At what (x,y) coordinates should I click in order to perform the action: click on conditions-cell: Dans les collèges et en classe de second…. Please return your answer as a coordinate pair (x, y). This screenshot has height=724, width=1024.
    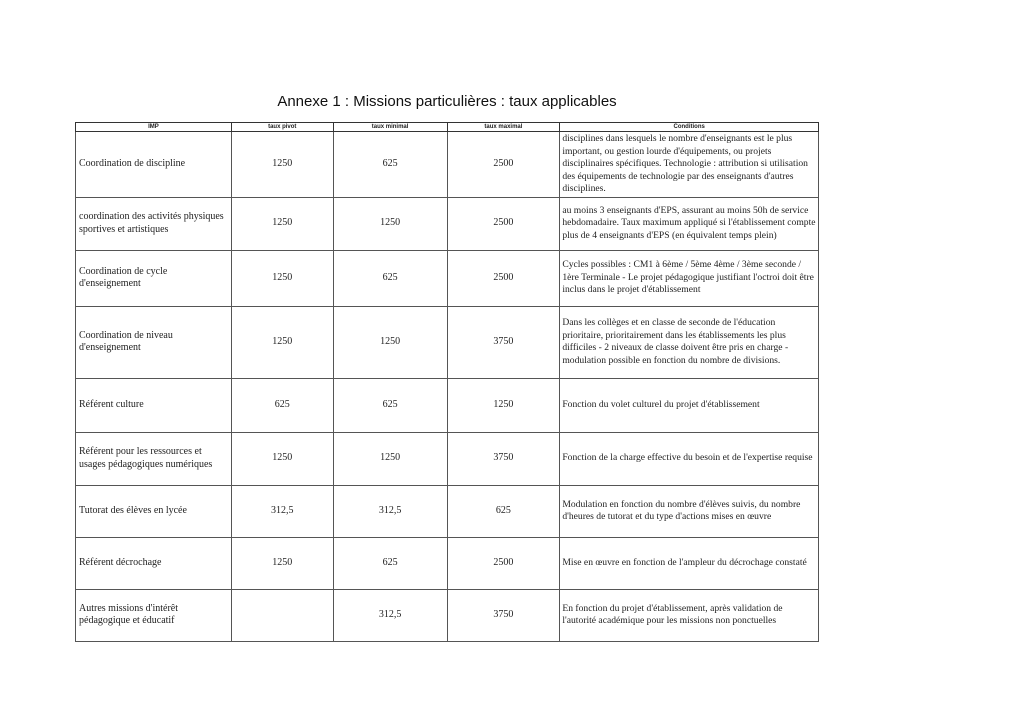
    Looking at the image, I should click on (689, 342).